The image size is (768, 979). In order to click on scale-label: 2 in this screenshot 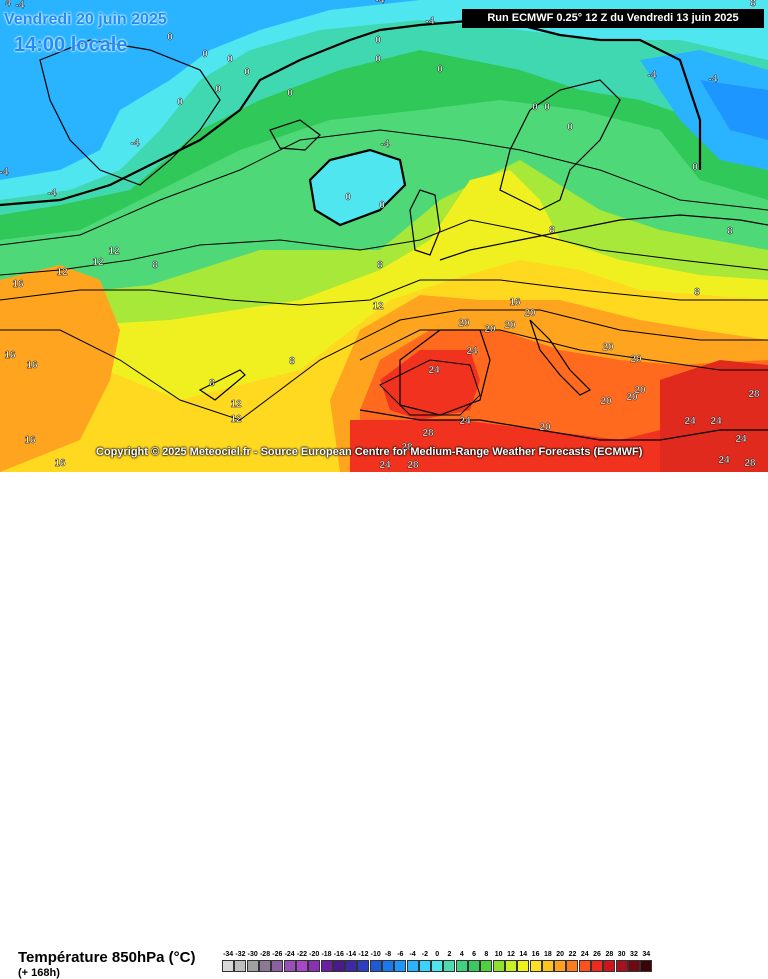, I will do `click(449, 954)`.